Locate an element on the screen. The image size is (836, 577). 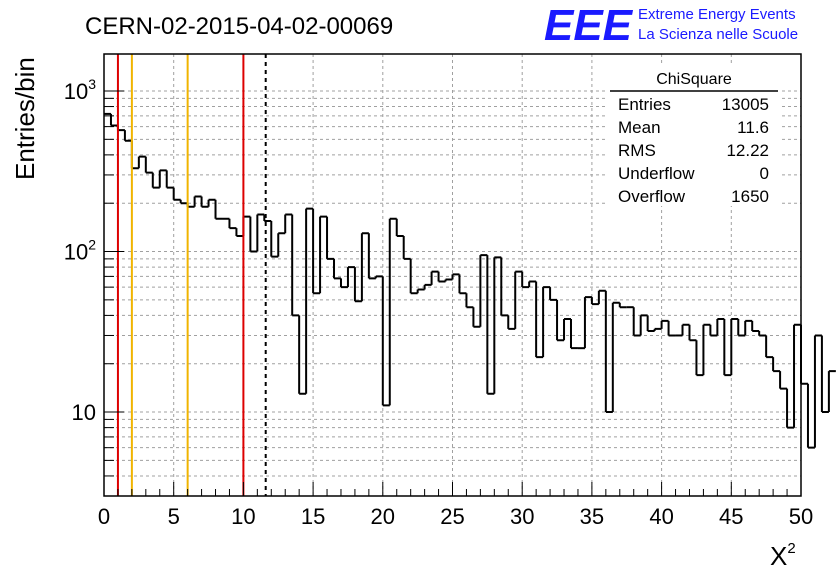
y-tick-label: 10³ is located at coordinates (80, 90).